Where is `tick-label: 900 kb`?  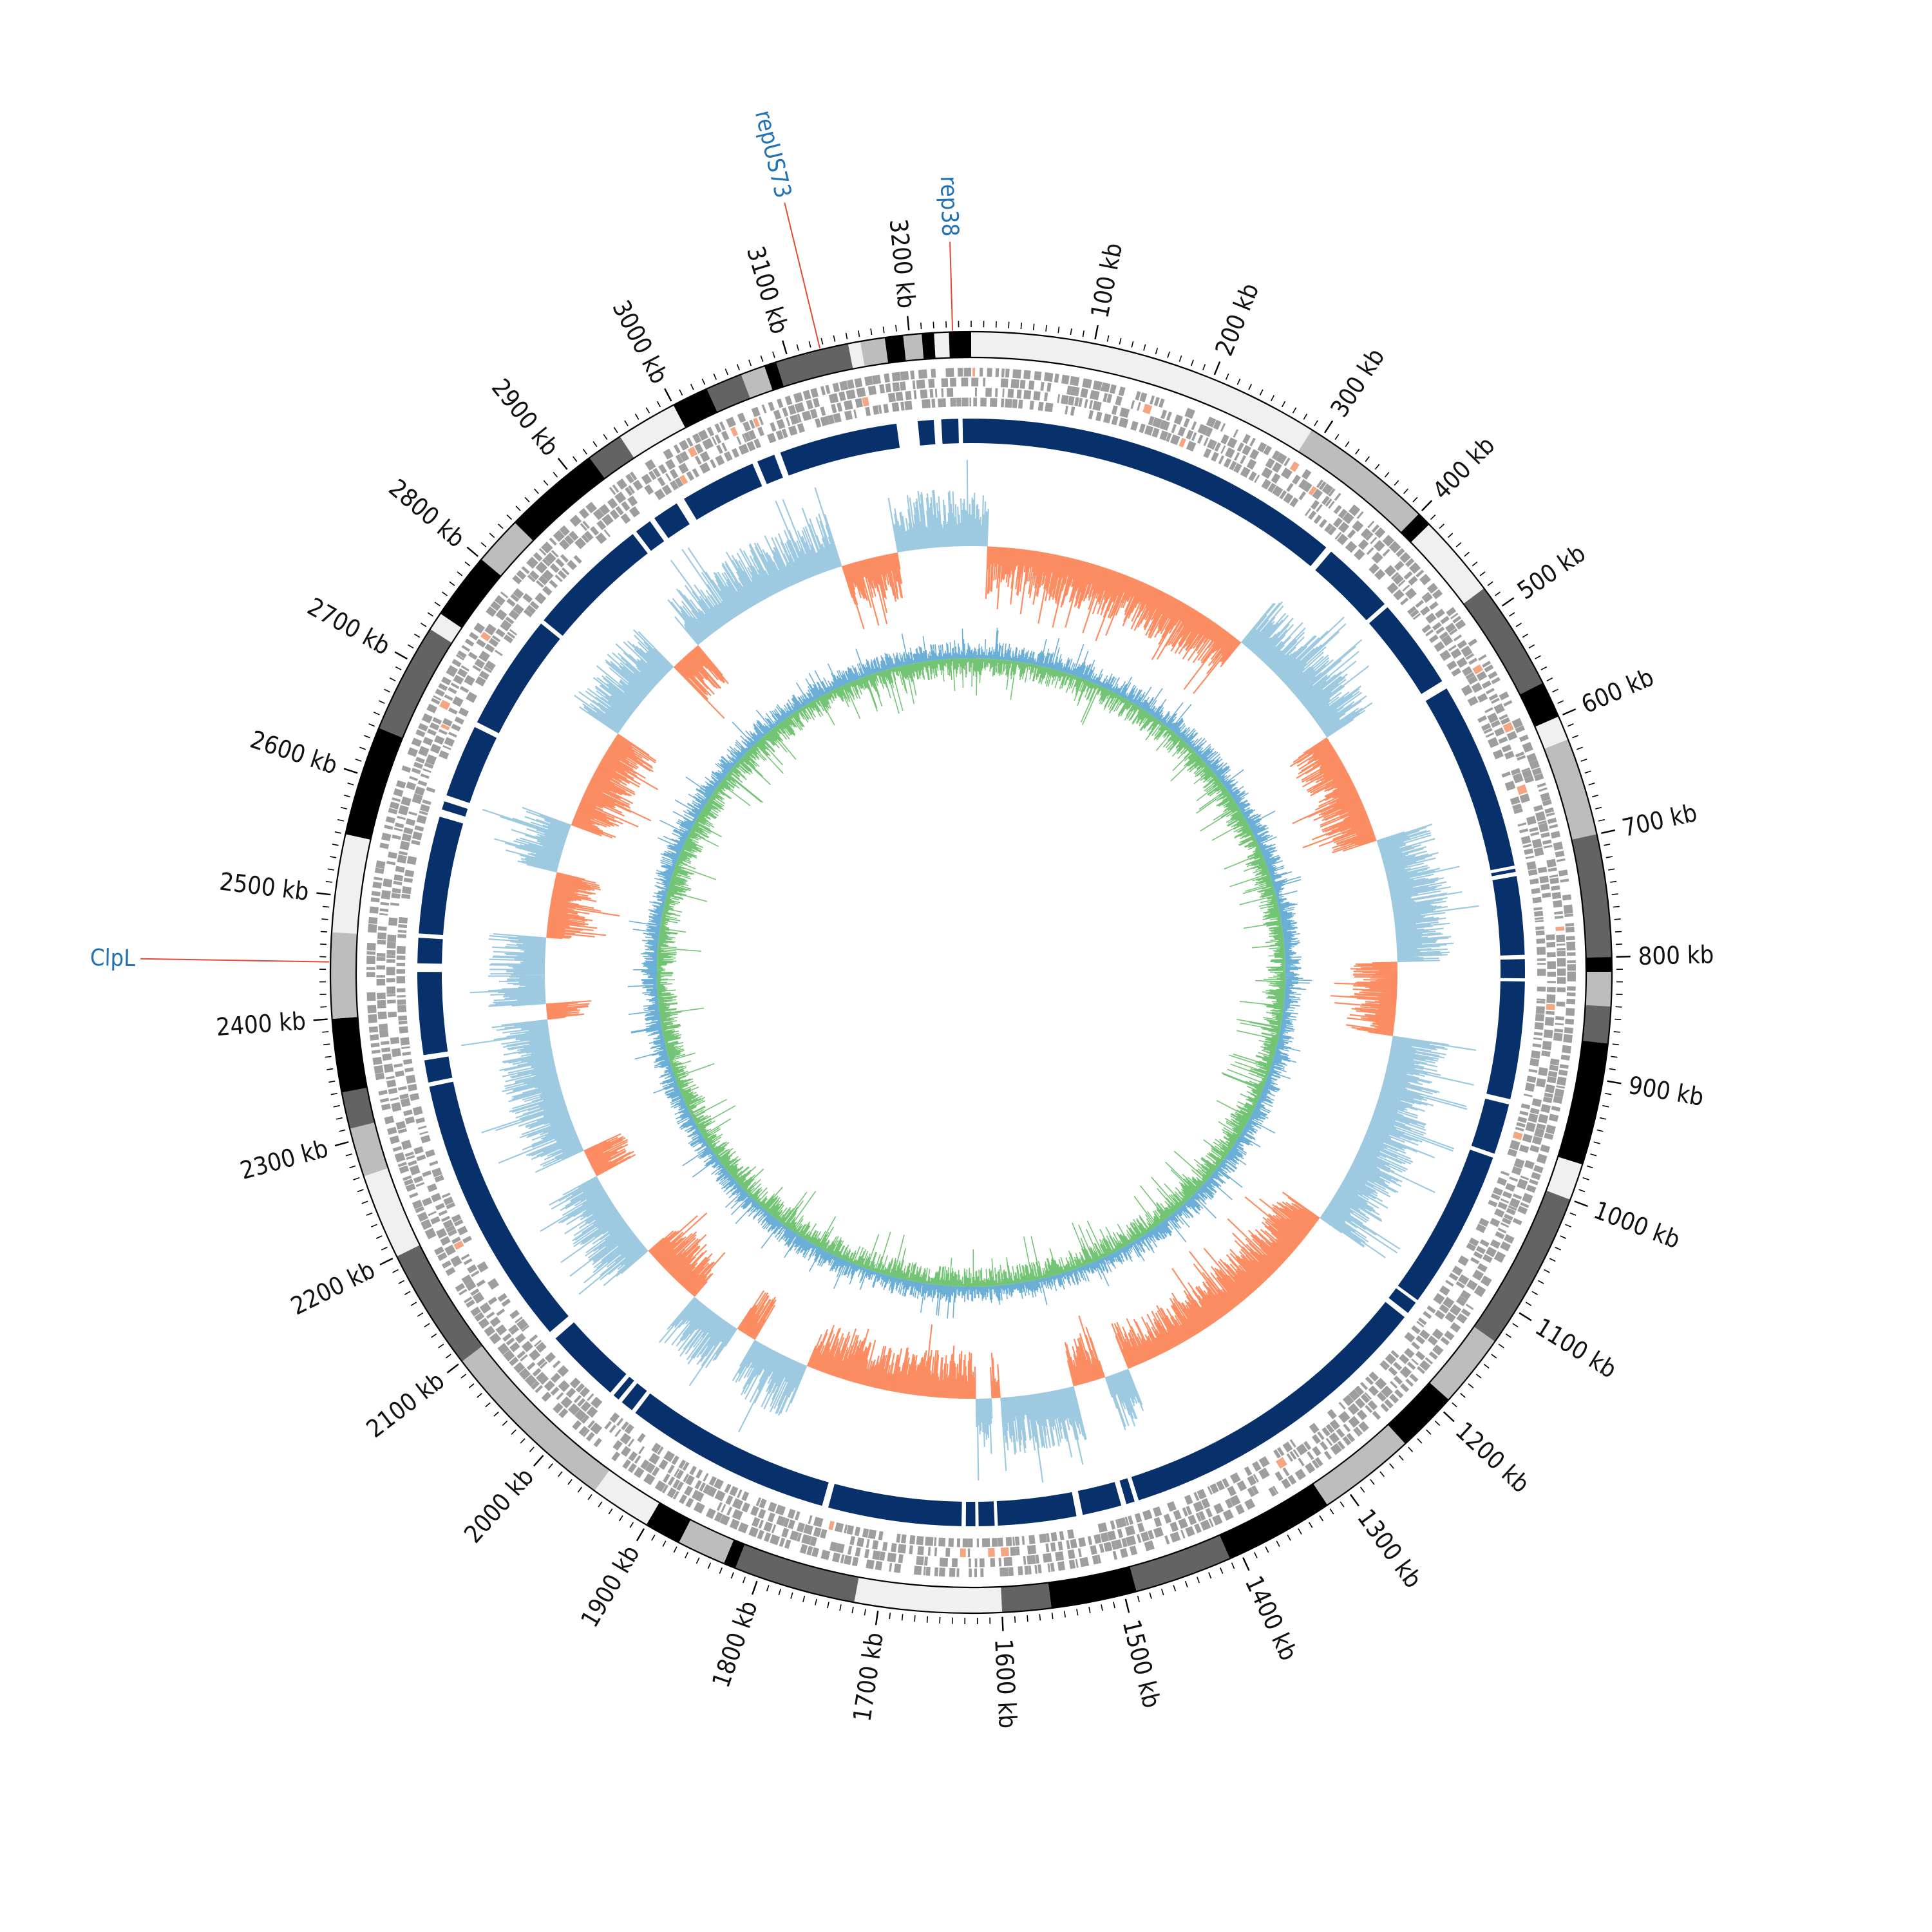 tick-label: 900 kb is located at coordinates (1667, 1092).